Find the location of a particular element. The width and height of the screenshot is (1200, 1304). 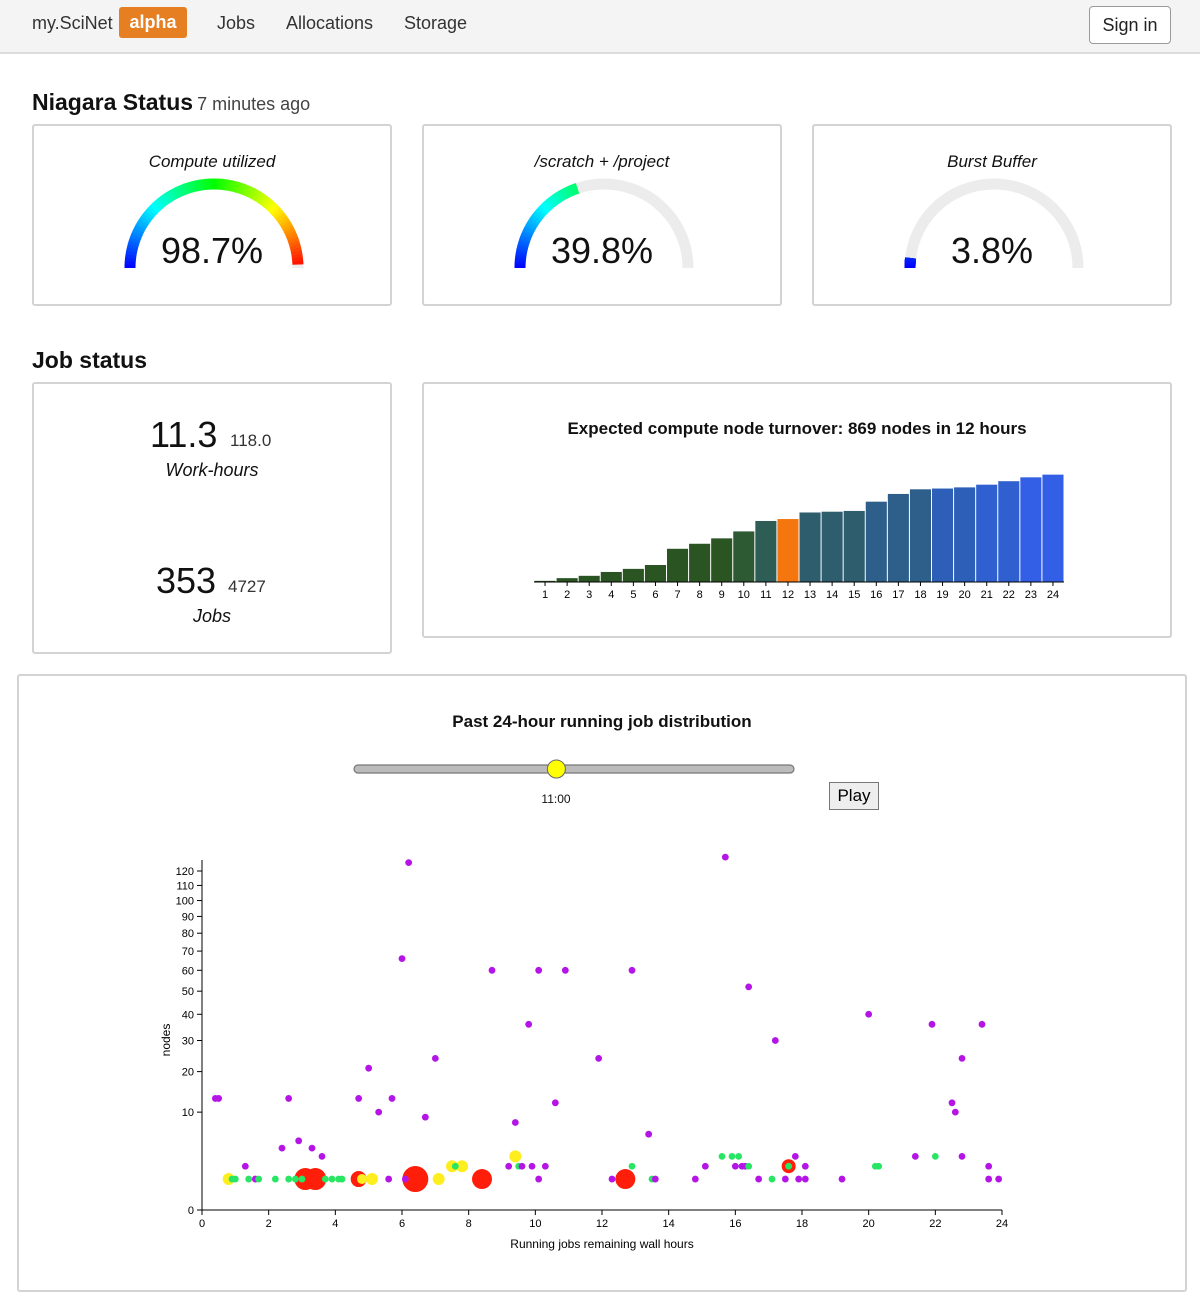

bar-tick-label: 24 is located at coordinates (1053, 595).